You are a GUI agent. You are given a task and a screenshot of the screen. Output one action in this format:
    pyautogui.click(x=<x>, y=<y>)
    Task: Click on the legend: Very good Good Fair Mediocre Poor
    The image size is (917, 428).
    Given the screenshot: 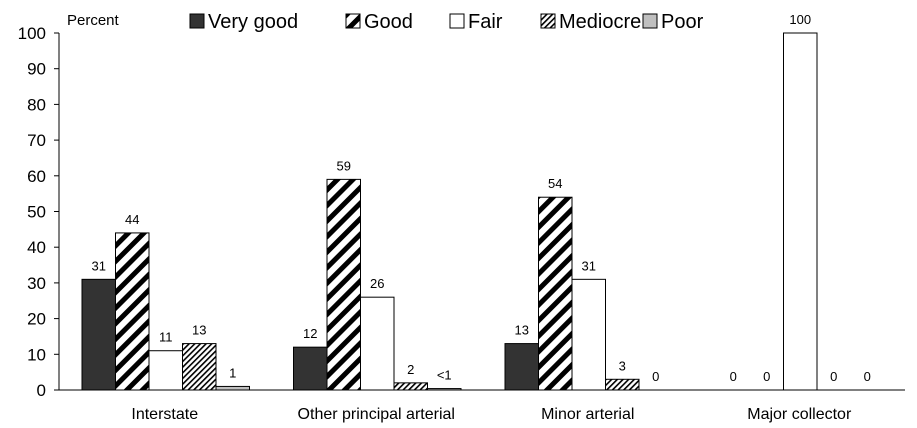 What is the action you would take?
    pyautogui.click(x=446, y=22)
    